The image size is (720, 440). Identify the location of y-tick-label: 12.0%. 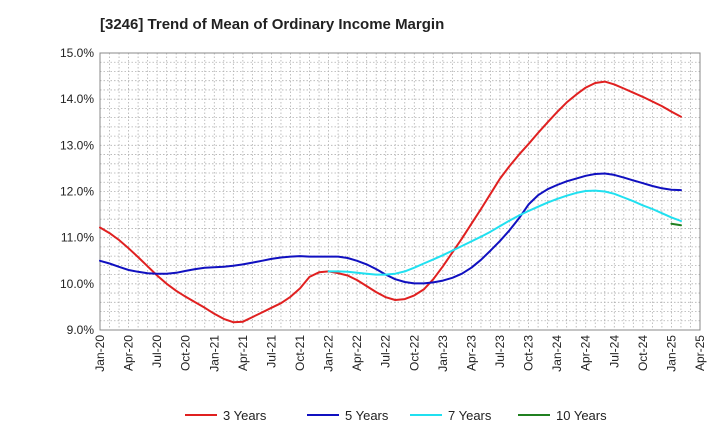
(77, 192).